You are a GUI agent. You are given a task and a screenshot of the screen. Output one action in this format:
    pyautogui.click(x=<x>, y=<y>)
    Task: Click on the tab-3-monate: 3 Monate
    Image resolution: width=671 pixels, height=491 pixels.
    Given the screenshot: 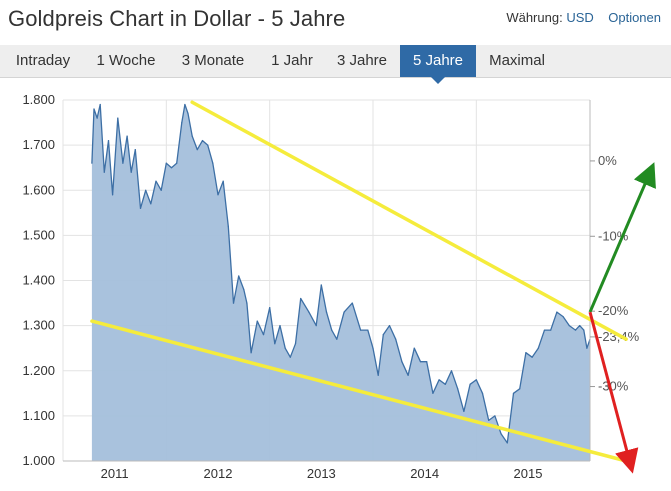 What is the action you would take?
    pyautogui.click(x=213, y=60)
    